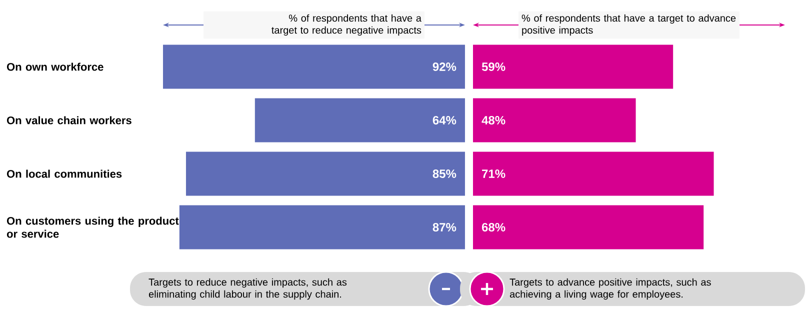  I want to click on data-label: 68%, so click(494, 227).